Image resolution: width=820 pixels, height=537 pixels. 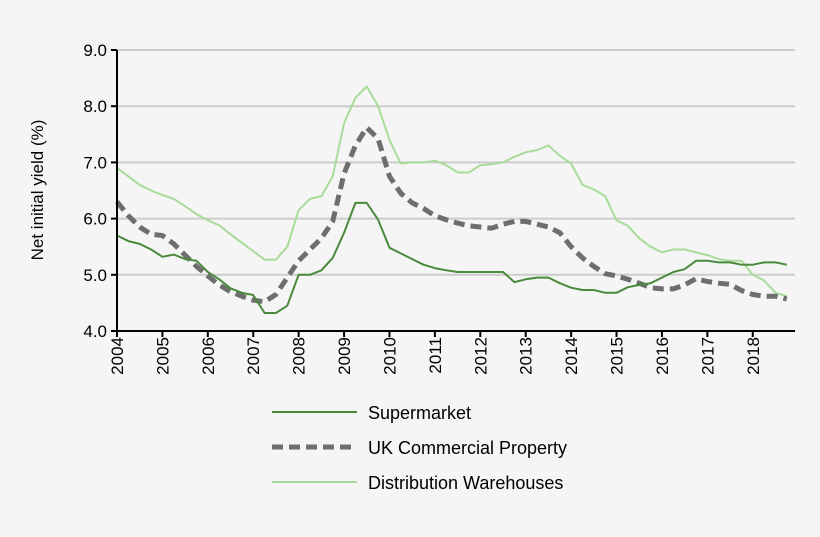 What do you see at coordinates (95, 331) in the screenshot?
I see `y-tick-label: 4.0` at bounding box center [95, 331].